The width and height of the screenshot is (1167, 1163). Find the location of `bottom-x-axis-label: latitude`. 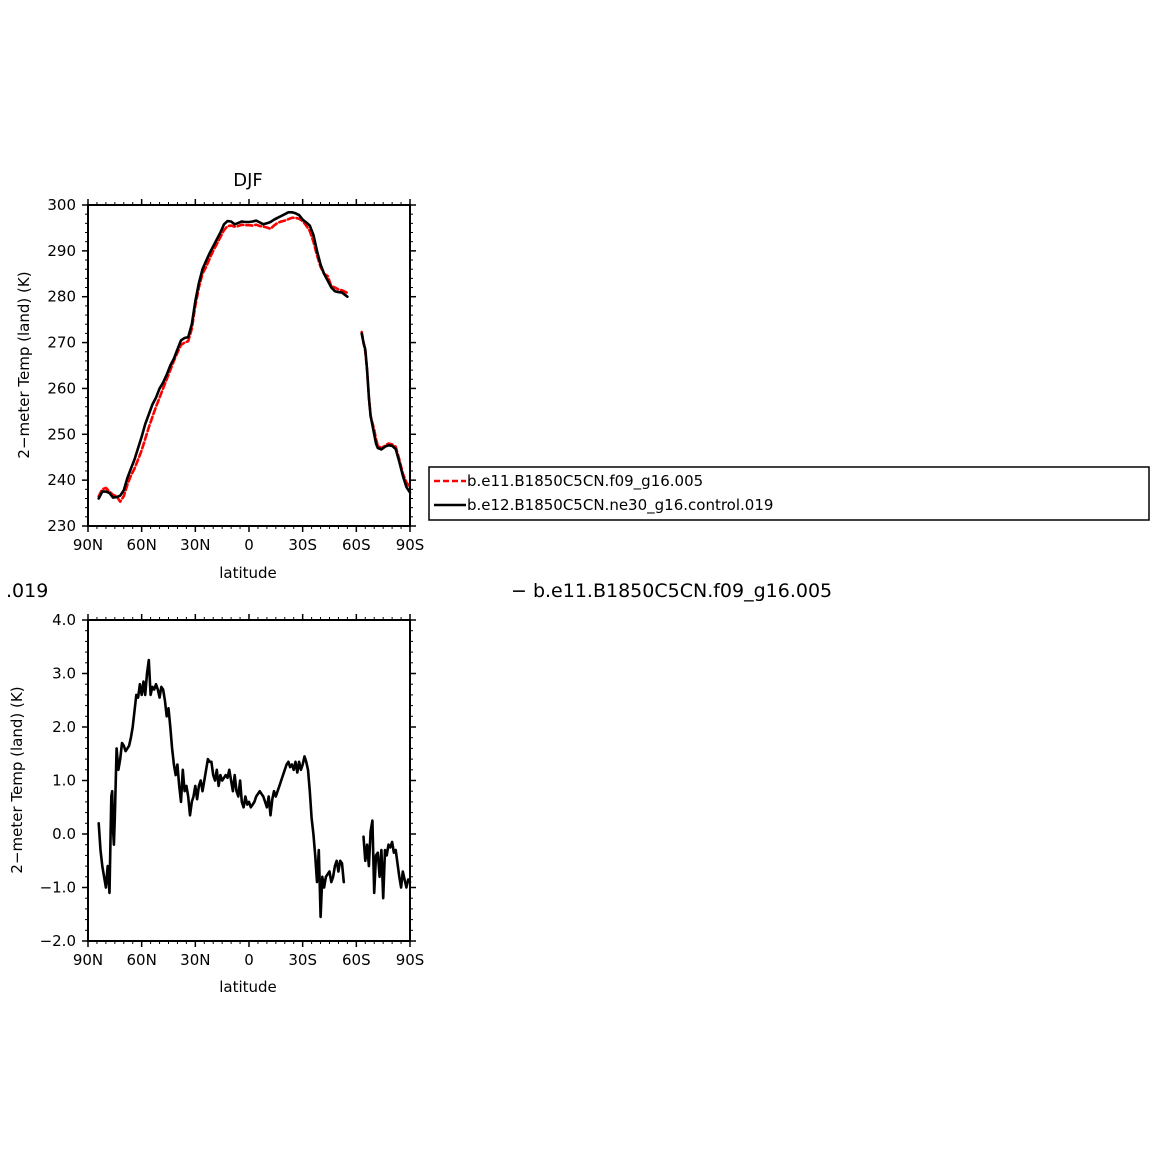

bottom-x-axis-label: latitude is located at coordinates (248, 987).